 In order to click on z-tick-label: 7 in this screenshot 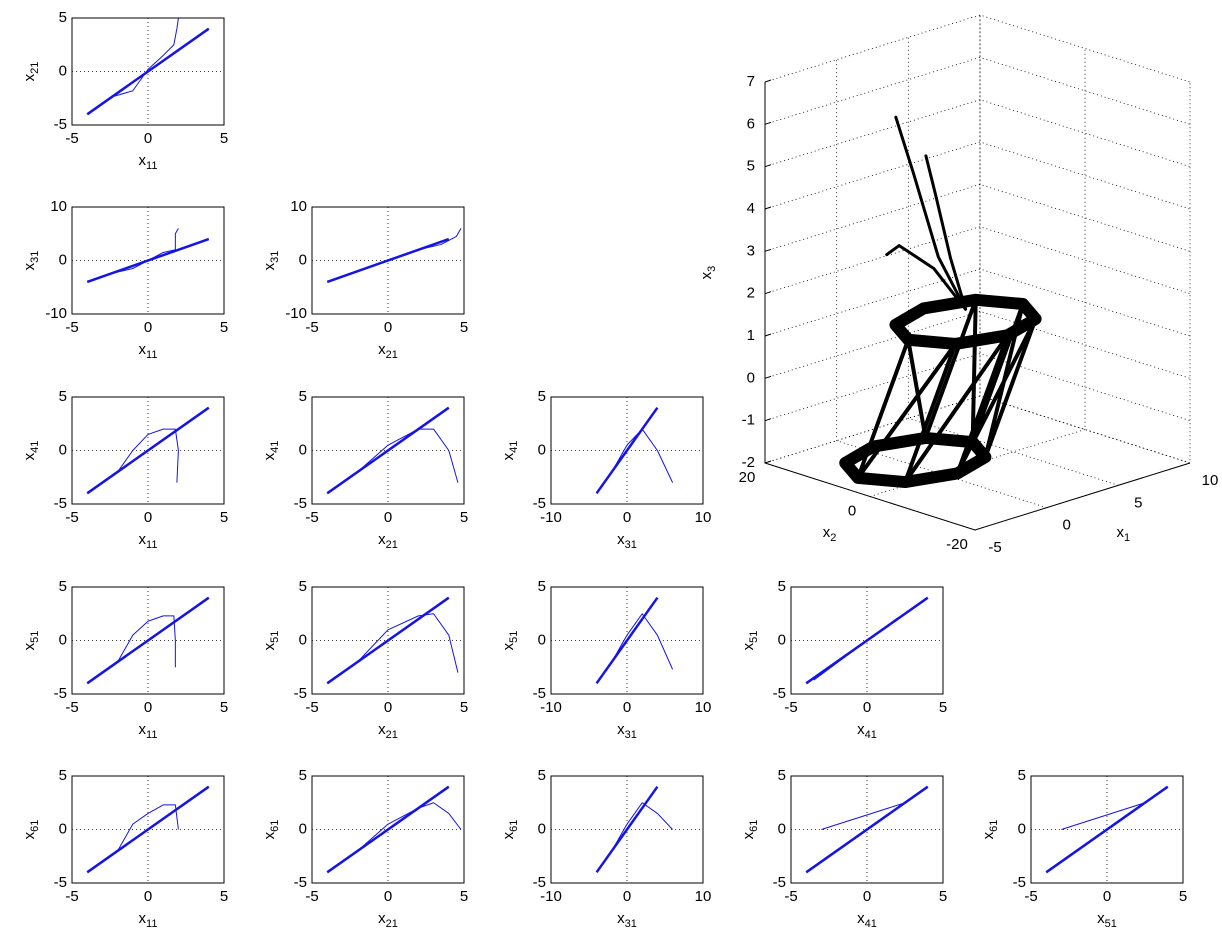, I will do `click(751, 81)`.